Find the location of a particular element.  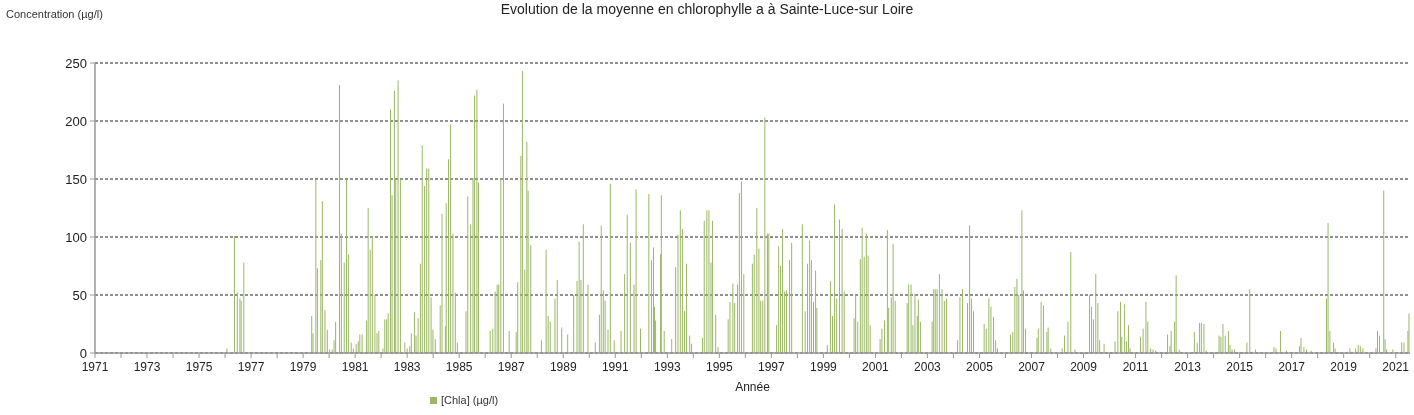

x-tick-label: 1991 is located at coordinates (615, 367).